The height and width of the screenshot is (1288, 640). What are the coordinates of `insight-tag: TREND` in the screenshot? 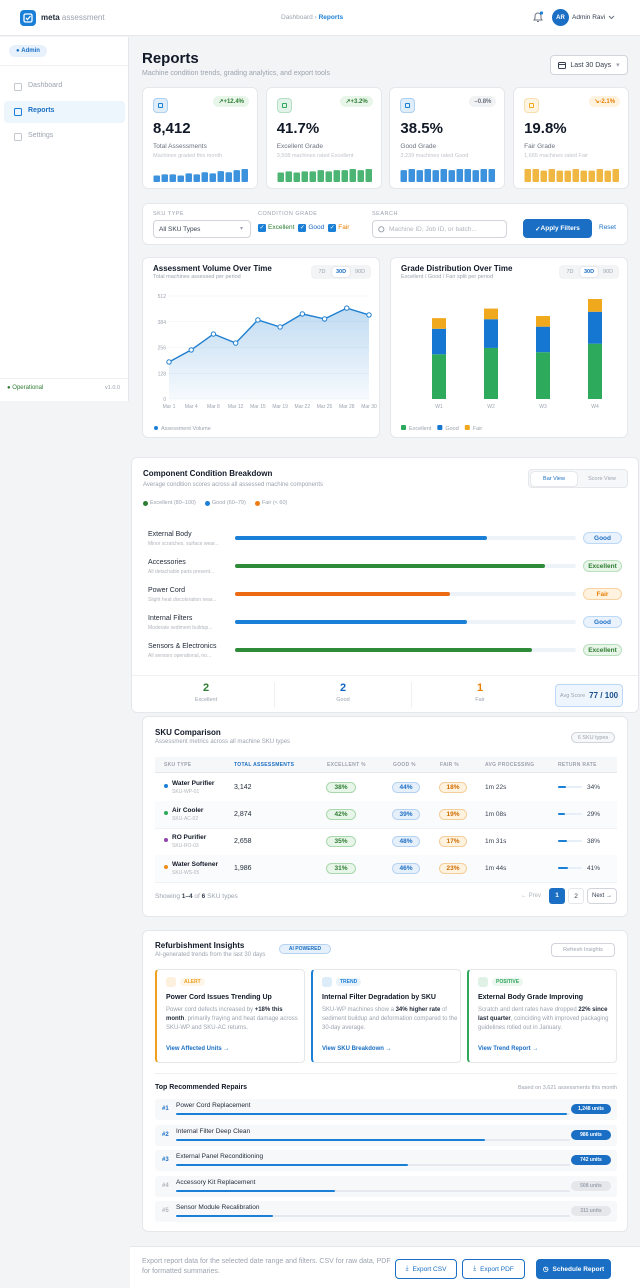 It's located at (349, 982).